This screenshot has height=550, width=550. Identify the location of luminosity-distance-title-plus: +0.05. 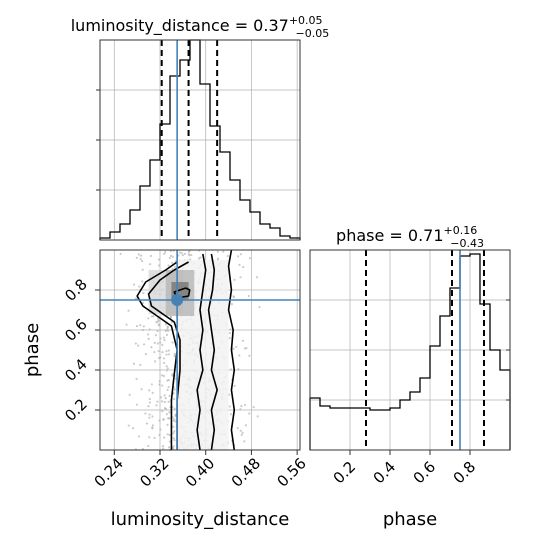
(306, 20).